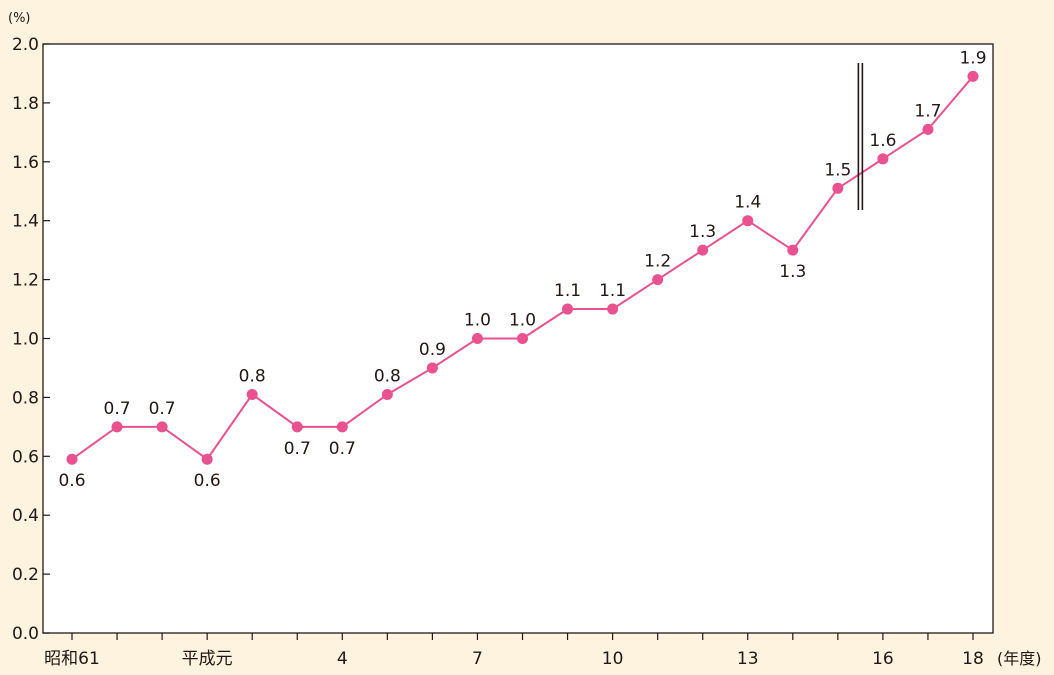  Describe the element at coordinates (342, 659) in the screenshot. I see `x-tick-label: 4` at that location.